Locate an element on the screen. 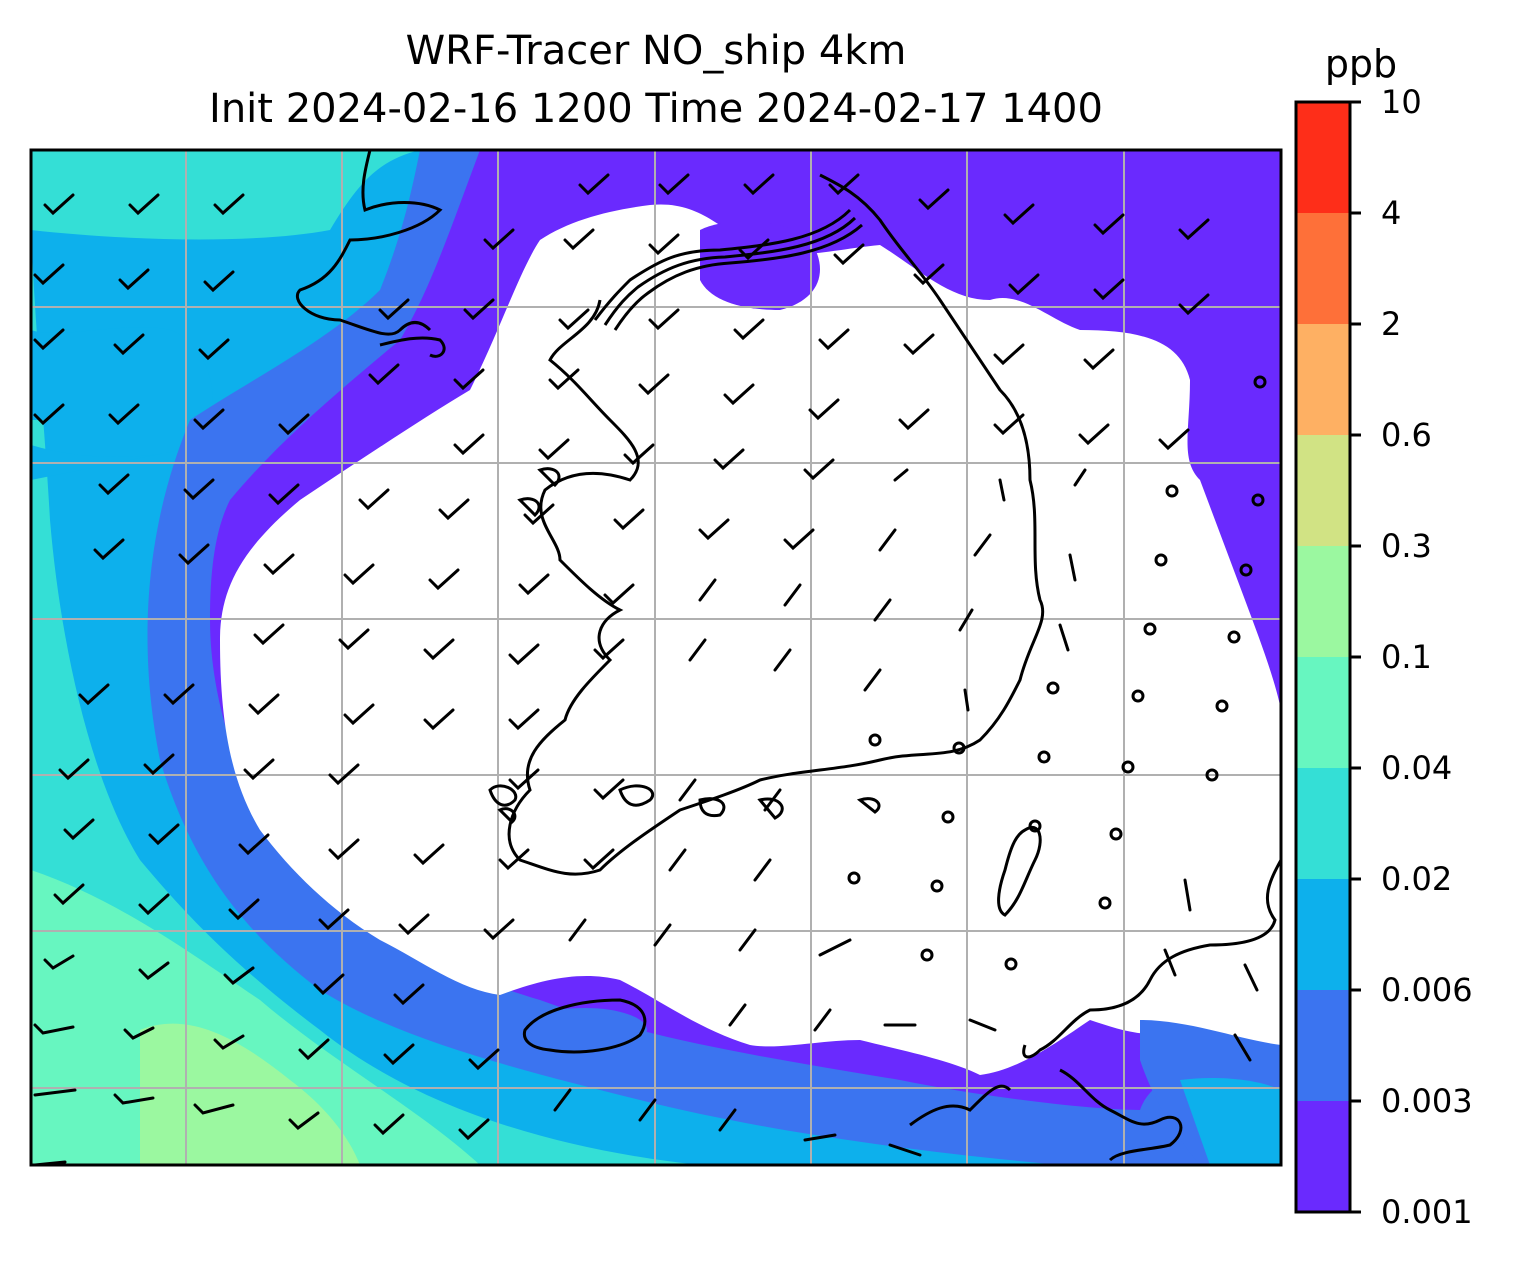 Image resolution: width=1528 pixels, height=1267 pixels. colorbar-tick-label: 0.1 is located at coordinates (1406, 657).